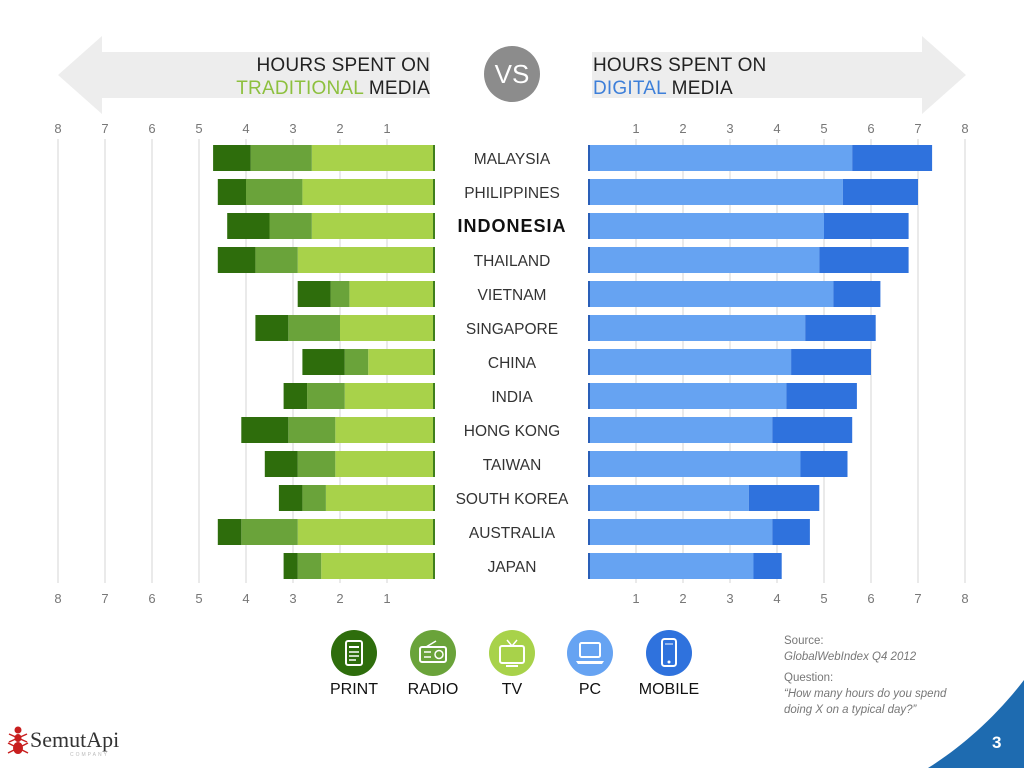  I want to click on traditional-title-rest: MEDIA, so click(396, 88).